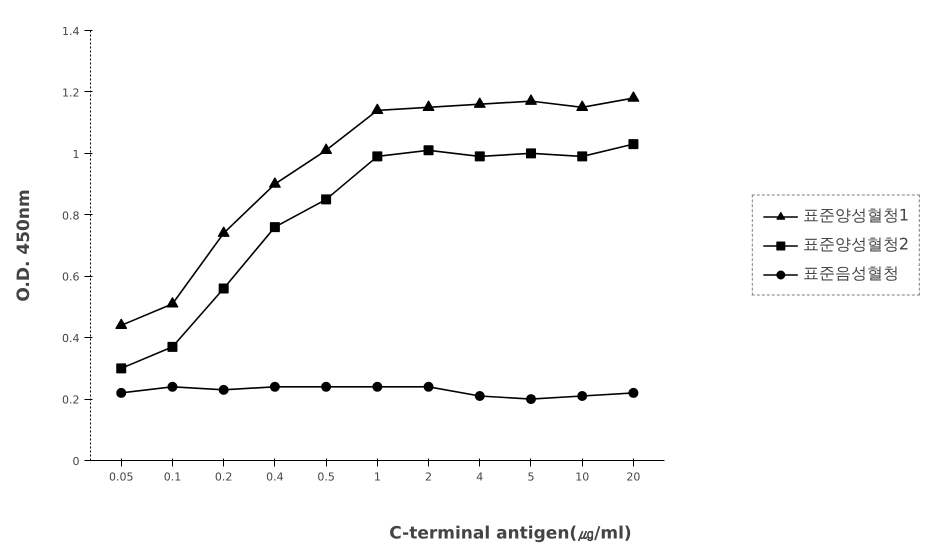  What do you see at coordinates (530, 477) in the screenshot?
I see `x-tick-label: 5` at bounding box center [530, 477].